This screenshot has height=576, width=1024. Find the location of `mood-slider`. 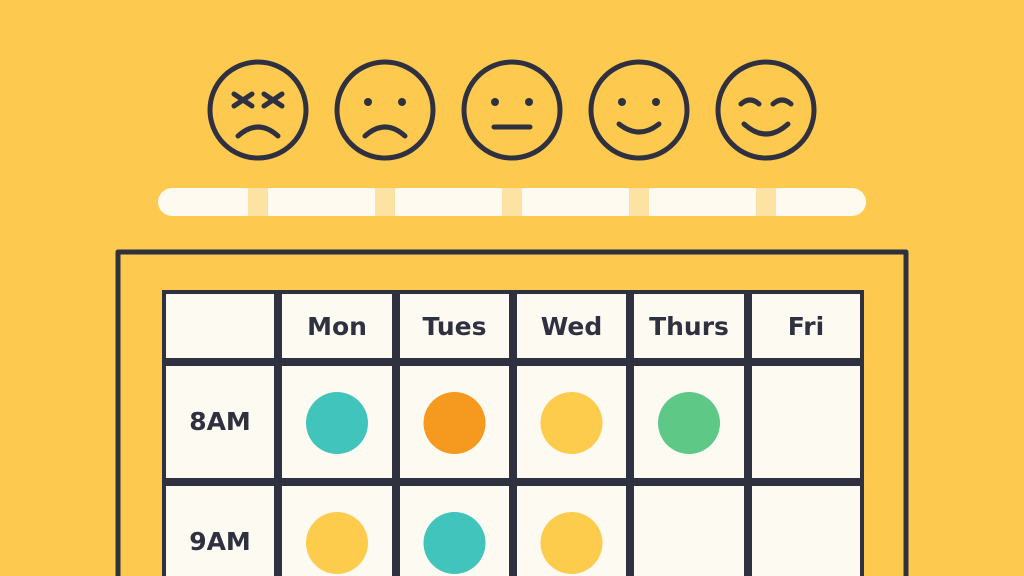

mood-slider is located at coordinates (512, 202).